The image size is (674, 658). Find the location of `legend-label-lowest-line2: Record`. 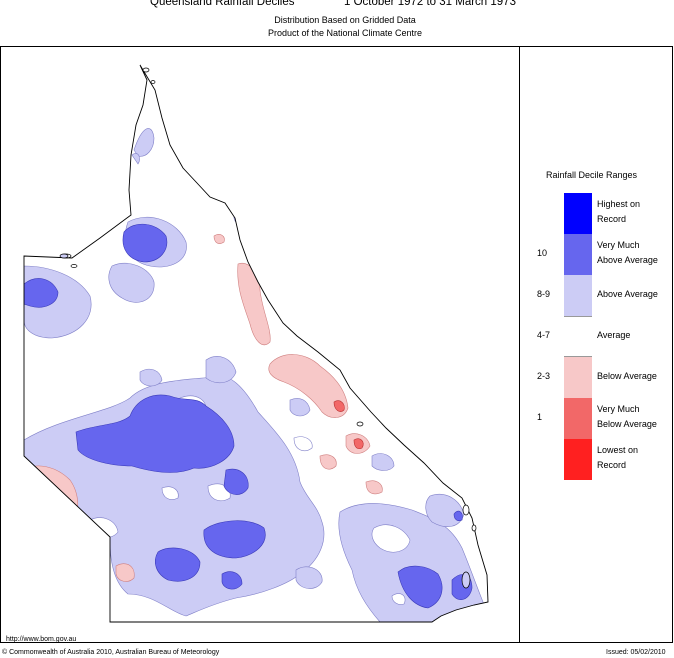

legend-label-lowest-line2: Record is located at coordinates (612, 465).